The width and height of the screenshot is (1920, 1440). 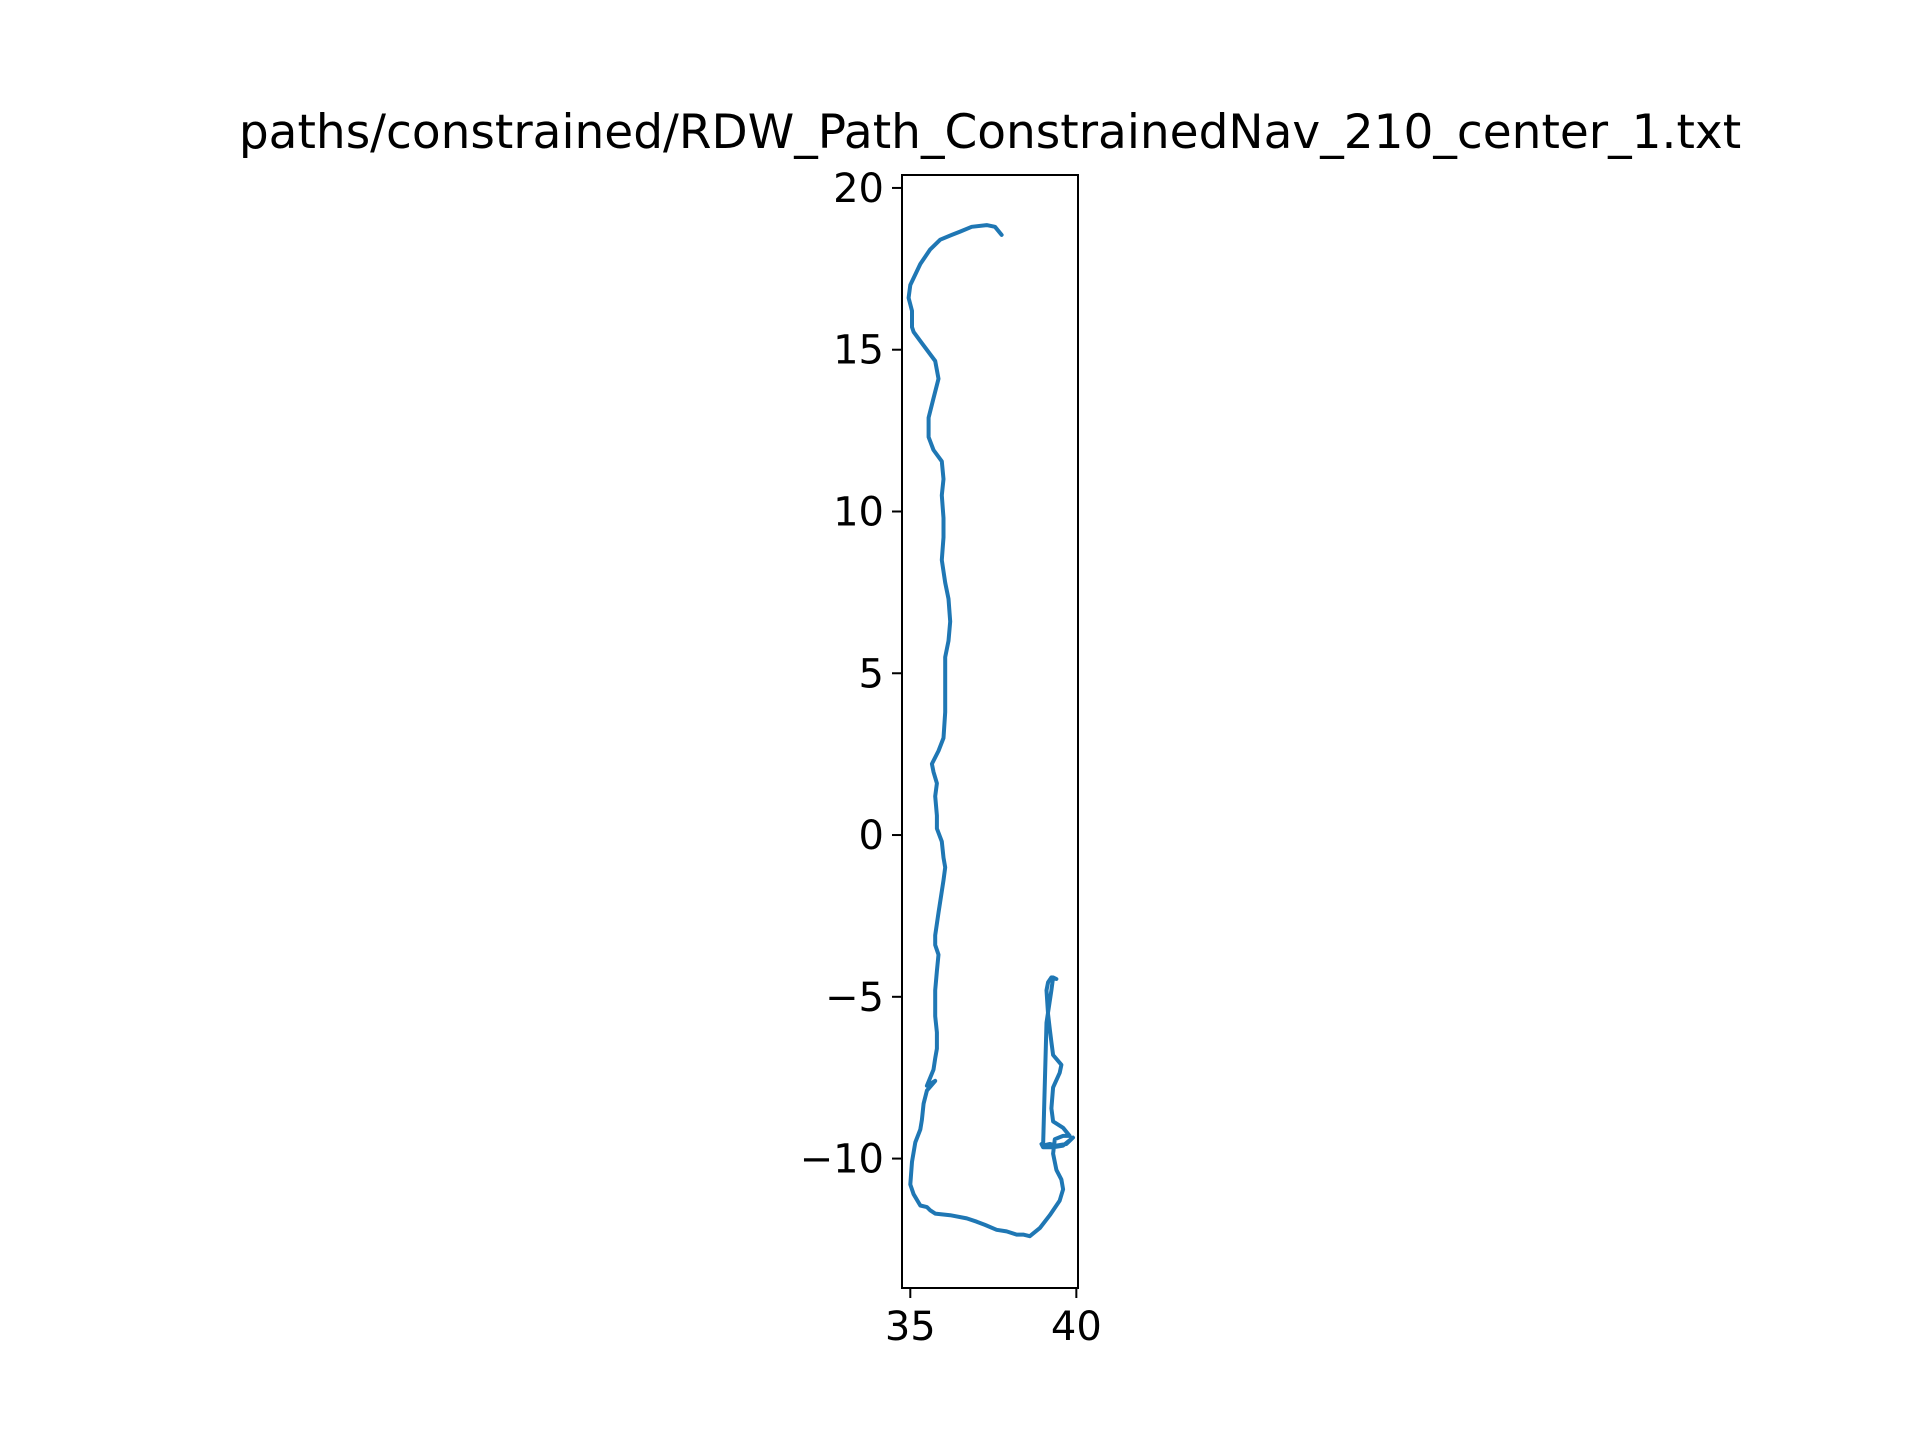 What do you see at coordinates (871, 674) in the screenshot?
I see `y-tick-label: 5` at bounding box center [871, 674].